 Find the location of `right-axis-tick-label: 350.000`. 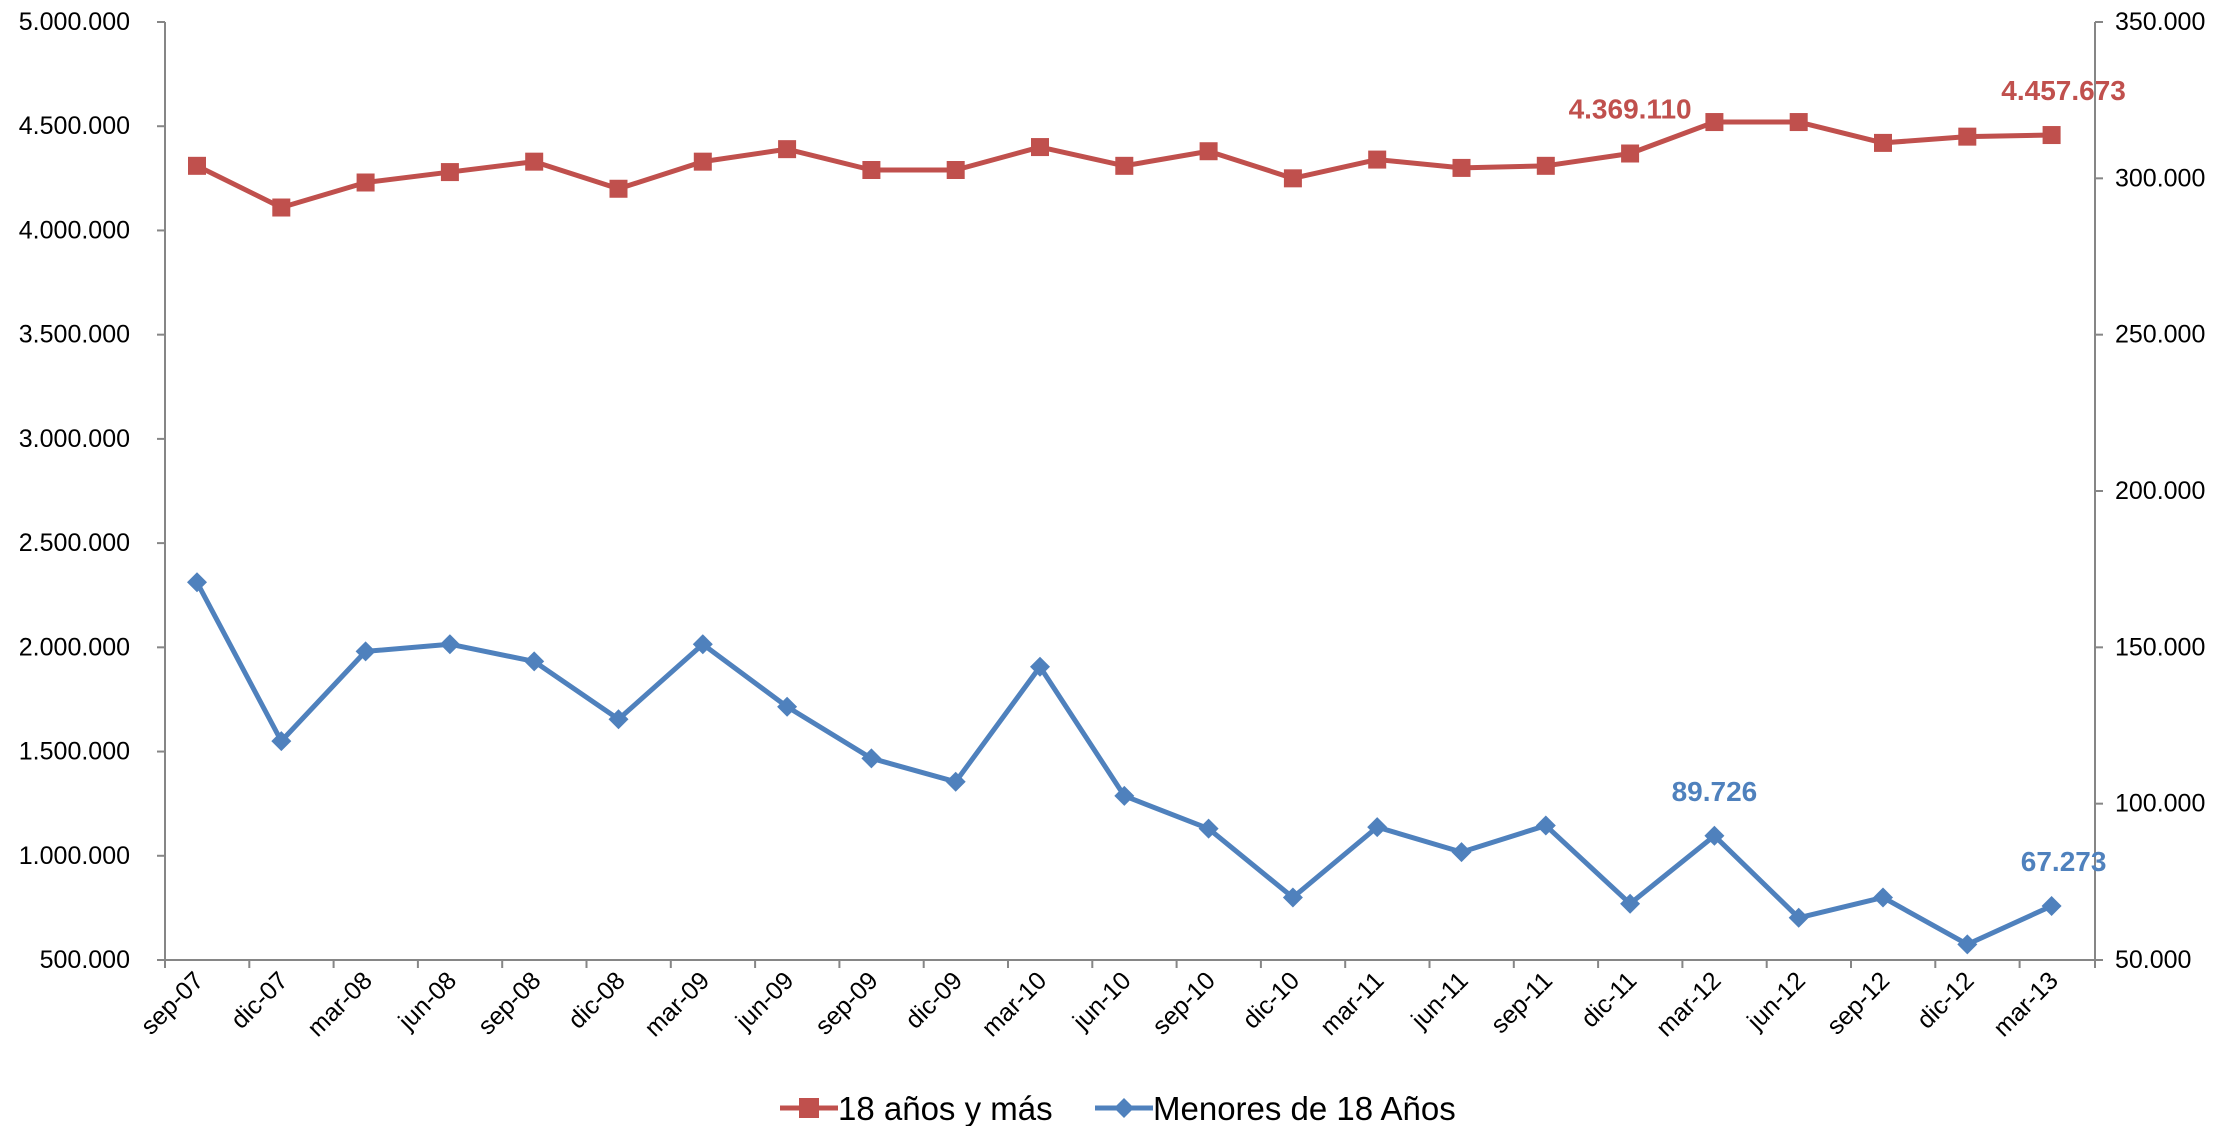

right-axis-tick-label: 350.000 is located at coordinates (2160, 22).